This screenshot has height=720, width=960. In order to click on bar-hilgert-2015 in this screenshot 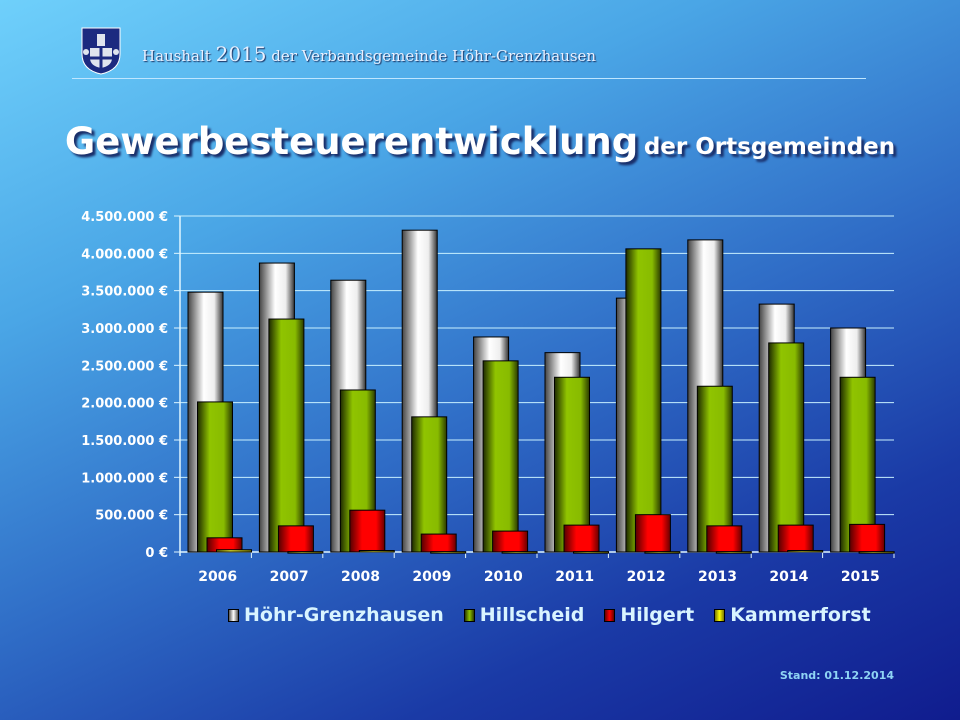, I will do `click(867, 538)`.